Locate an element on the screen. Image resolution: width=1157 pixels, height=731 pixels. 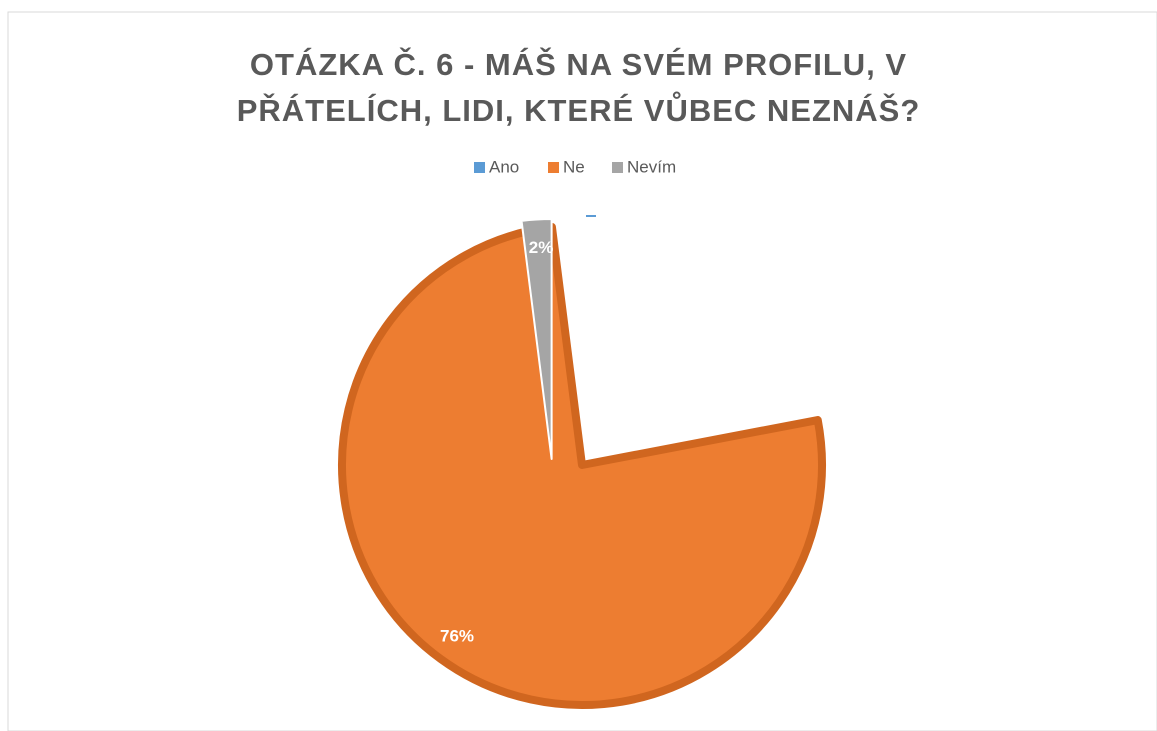
data-label: 76% is located at coordinates (457, 635).